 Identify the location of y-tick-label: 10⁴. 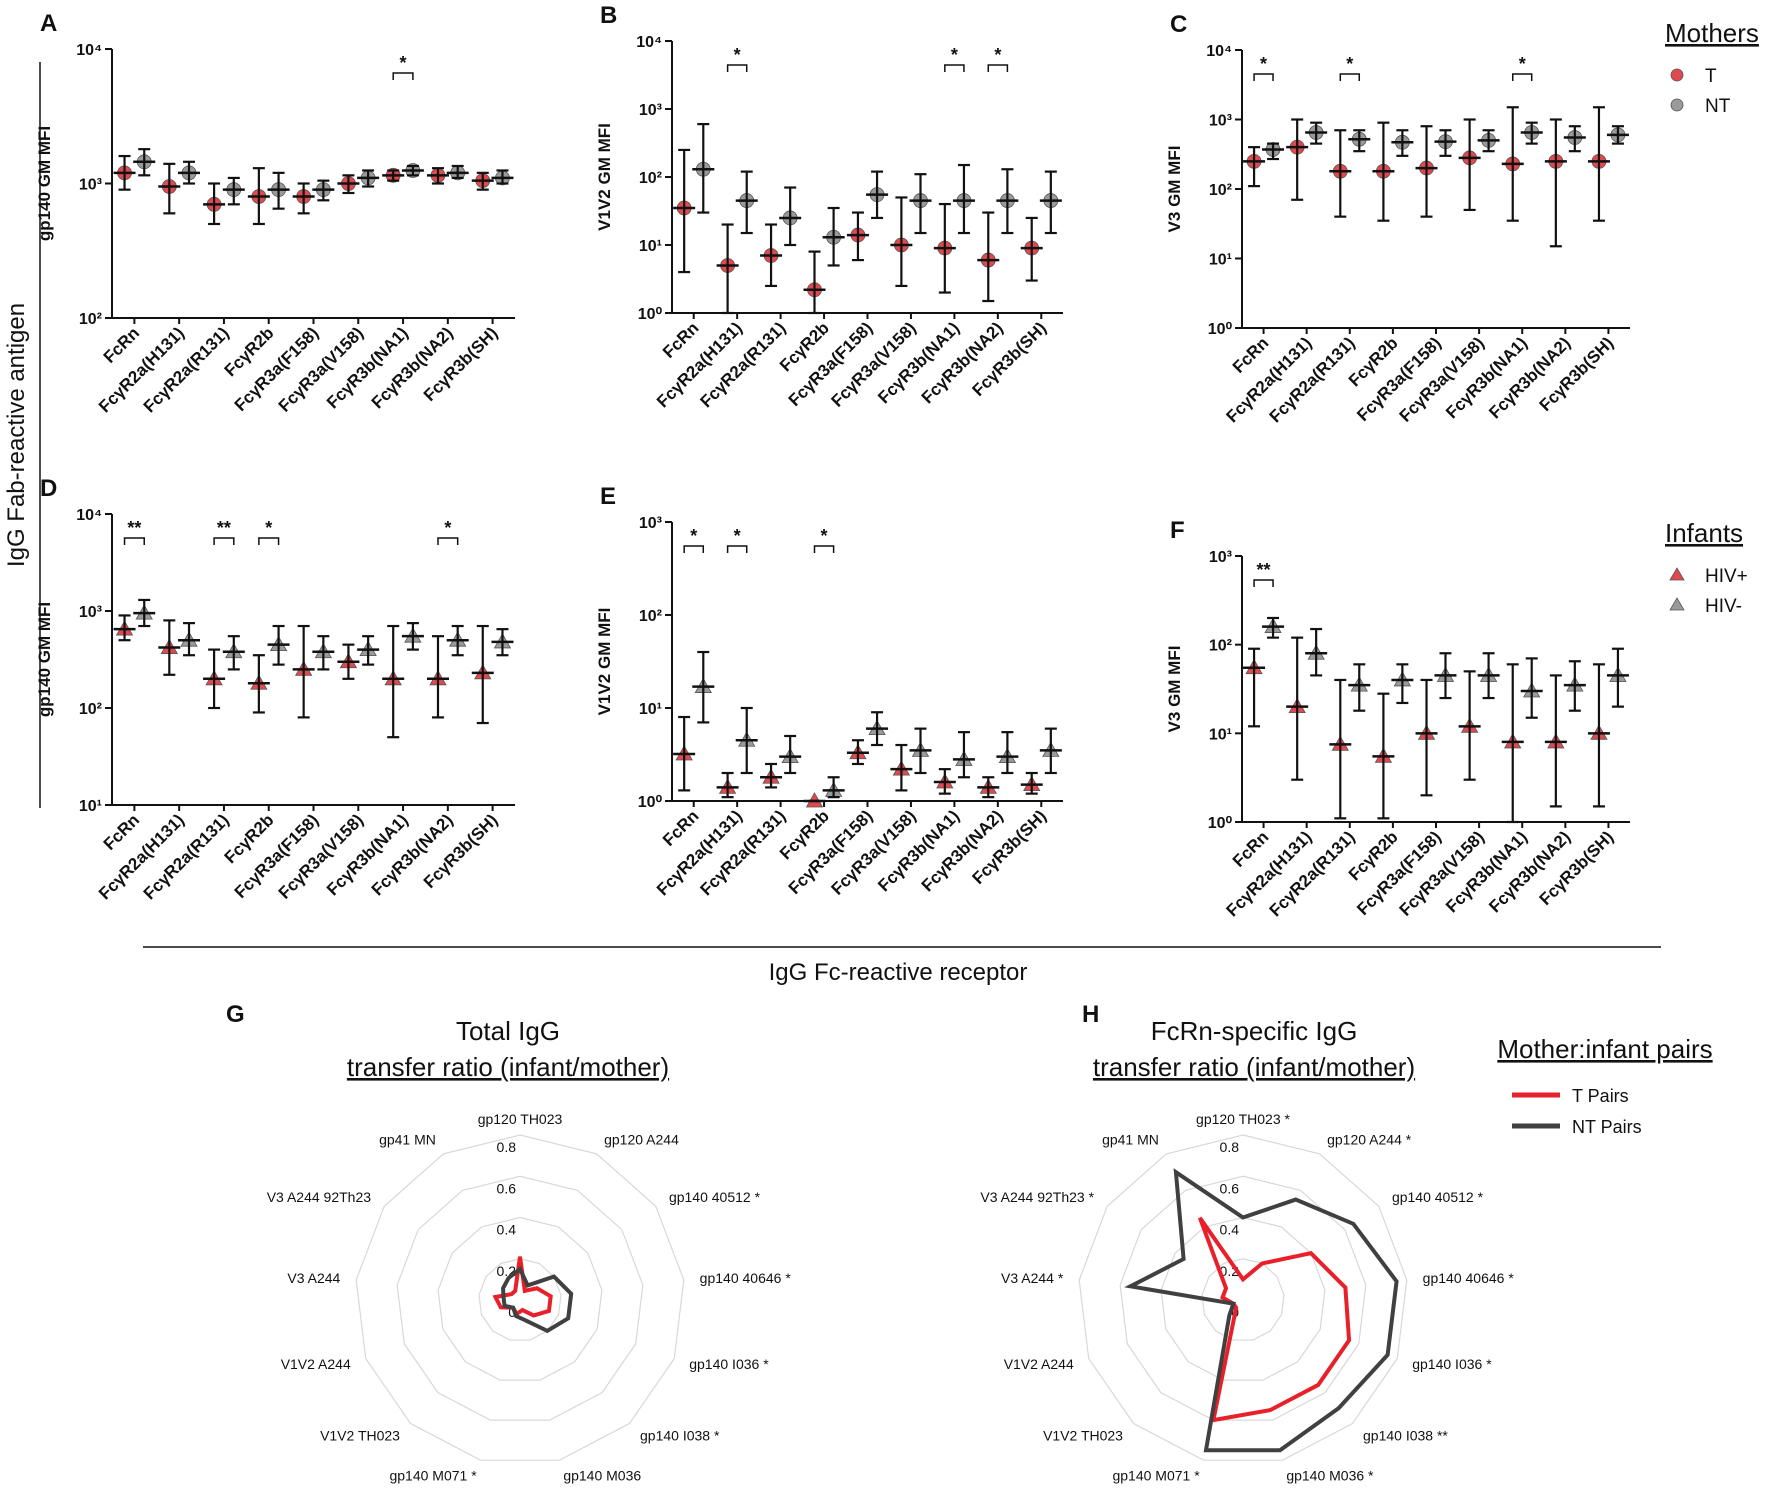
(1219, 51).